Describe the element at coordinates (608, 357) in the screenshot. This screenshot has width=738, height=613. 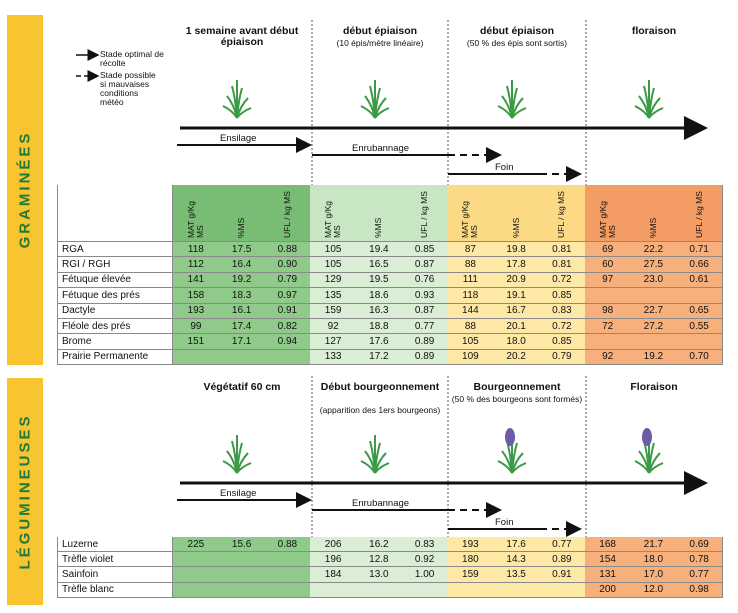
I see `value-cell: 92` at that location.